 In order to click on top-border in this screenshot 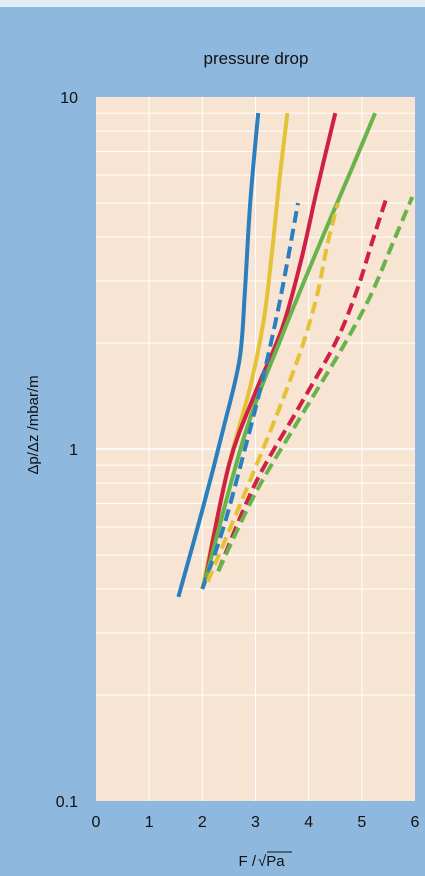, I will do `click(212, 3)`.